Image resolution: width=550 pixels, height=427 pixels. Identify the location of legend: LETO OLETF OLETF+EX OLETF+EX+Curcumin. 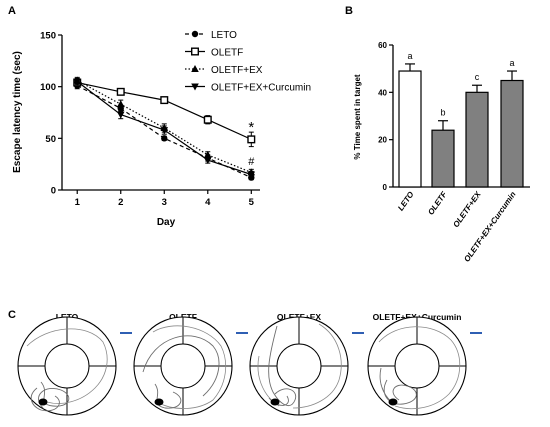
(248, 62).